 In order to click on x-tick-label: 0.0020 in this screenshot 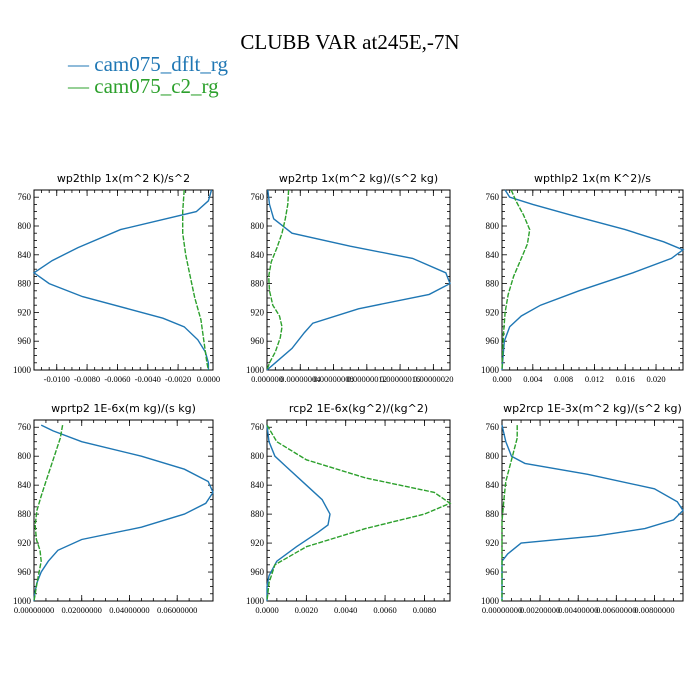, I will do `click(306, 610)`.